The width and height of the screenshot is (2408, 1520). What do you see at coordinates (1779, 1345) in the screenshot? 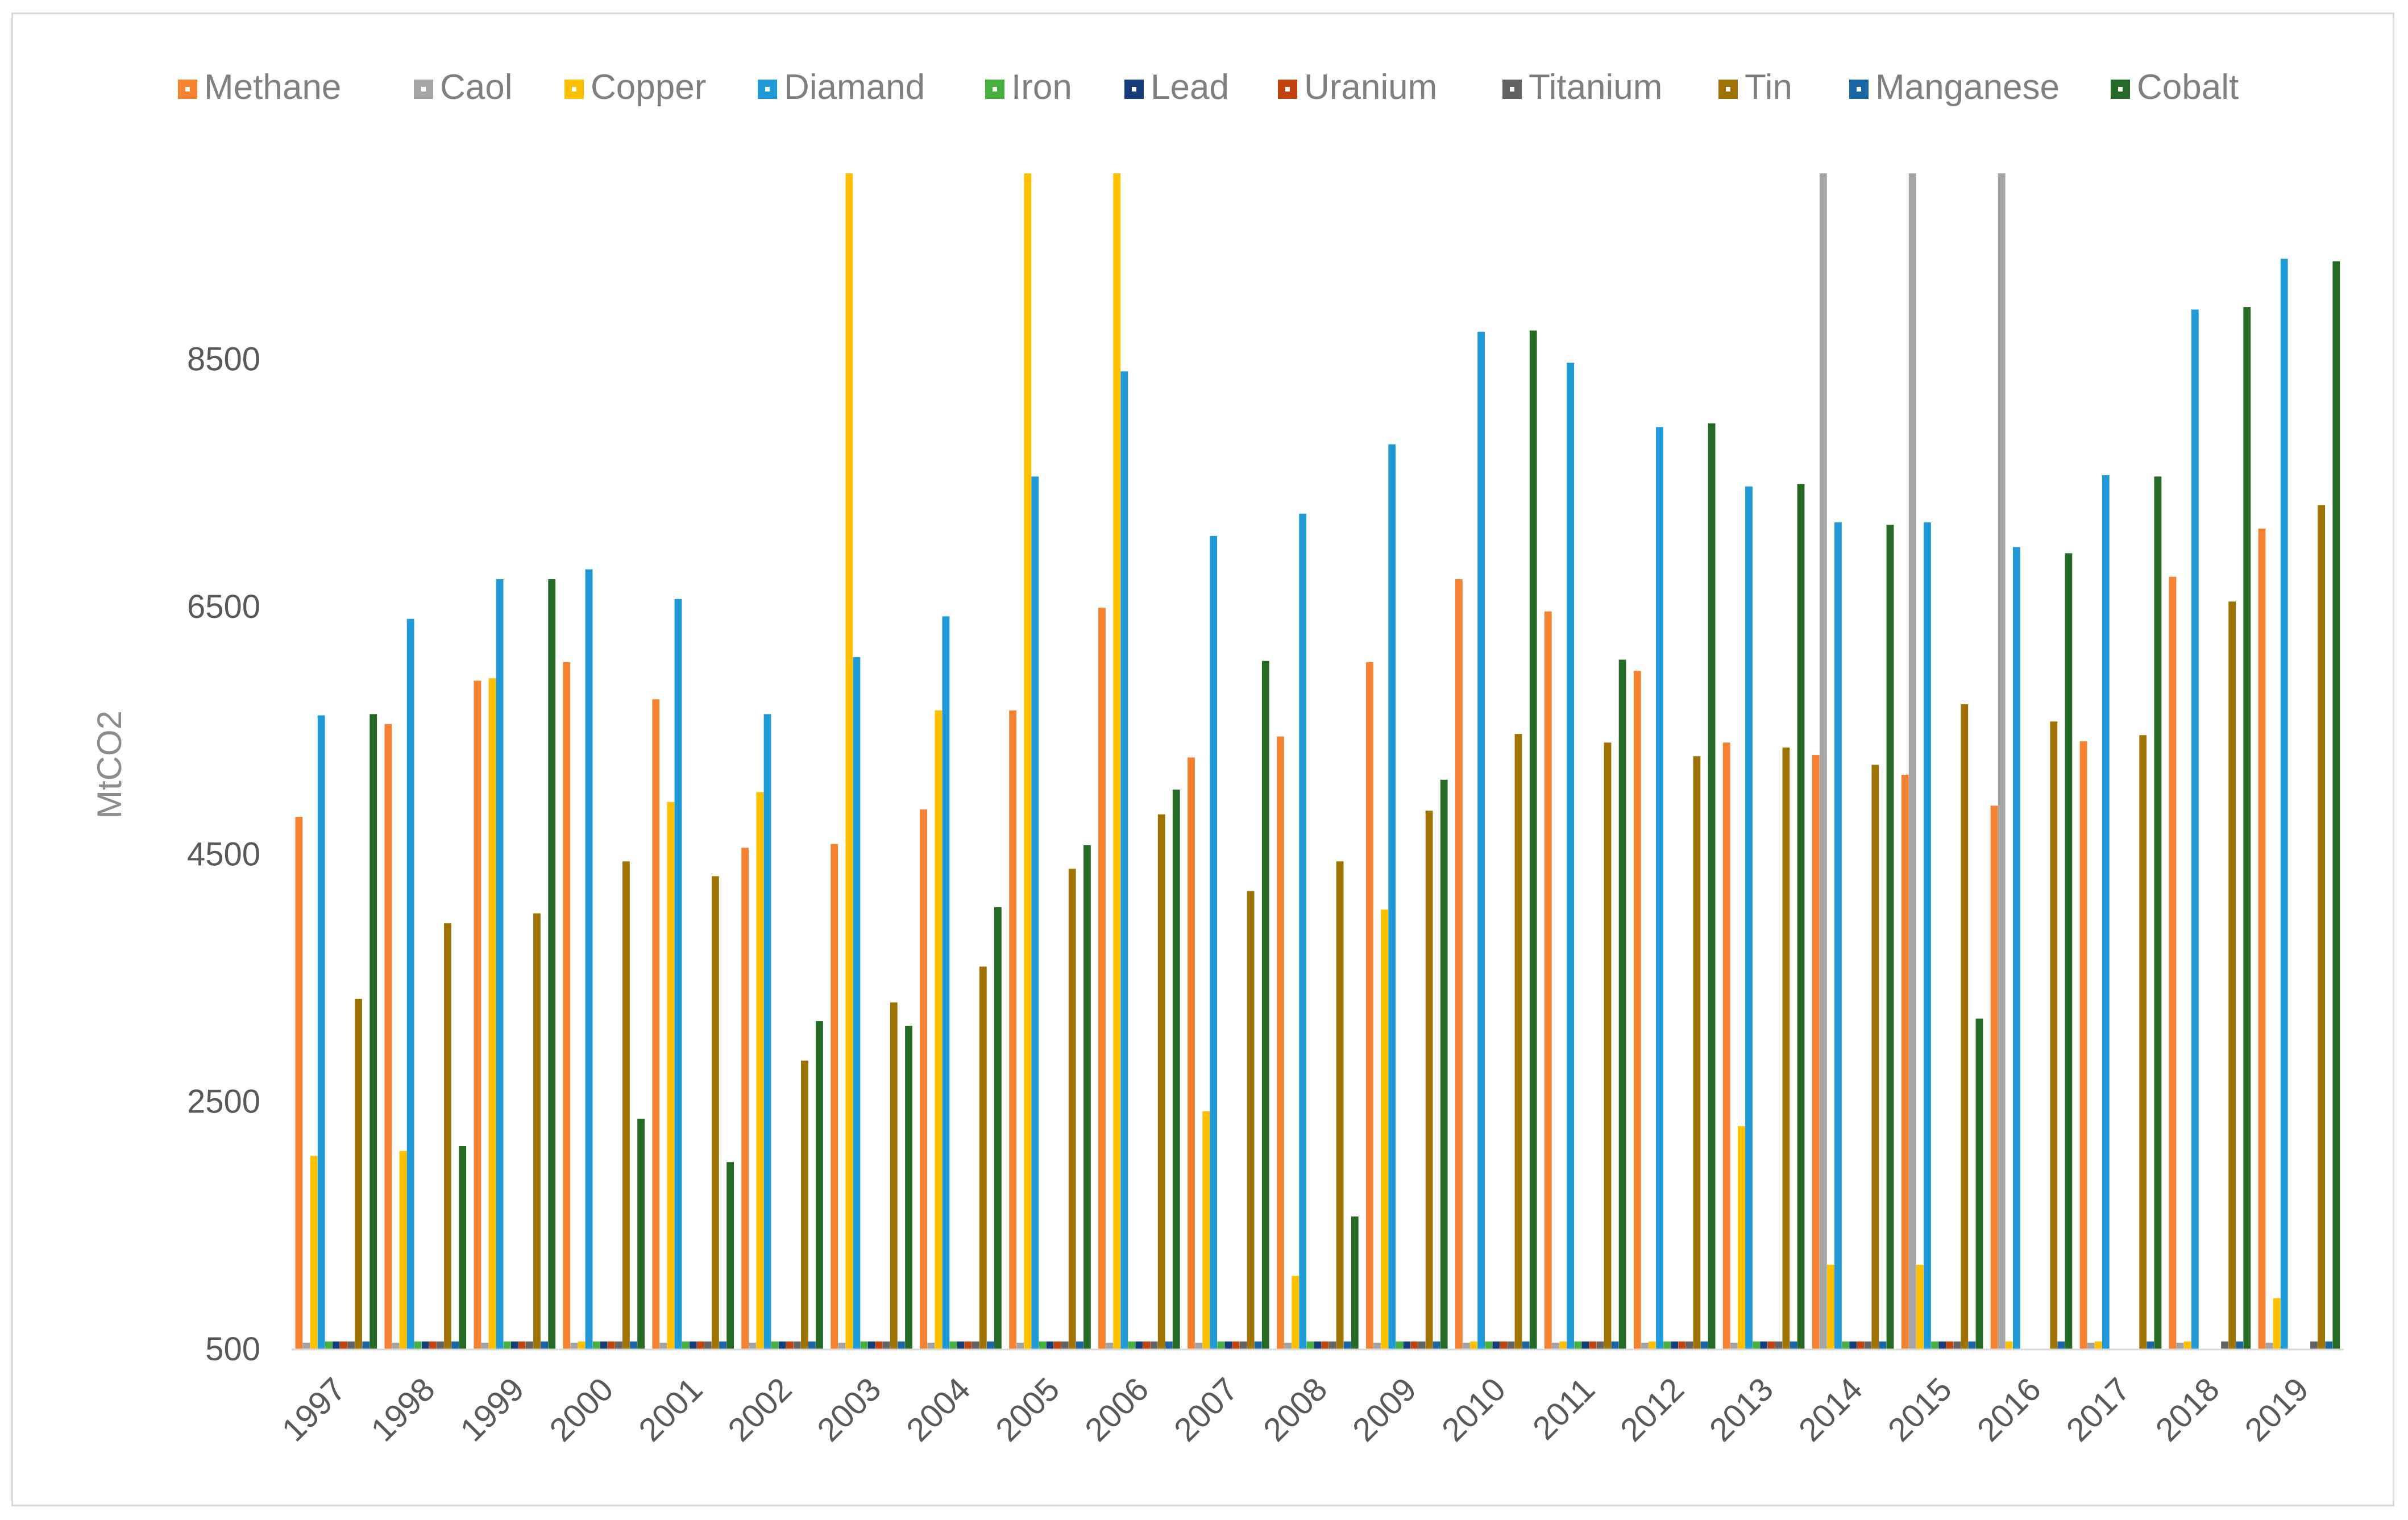
I see `bar-titanium-2013` at bounding box center [1779, 1345].